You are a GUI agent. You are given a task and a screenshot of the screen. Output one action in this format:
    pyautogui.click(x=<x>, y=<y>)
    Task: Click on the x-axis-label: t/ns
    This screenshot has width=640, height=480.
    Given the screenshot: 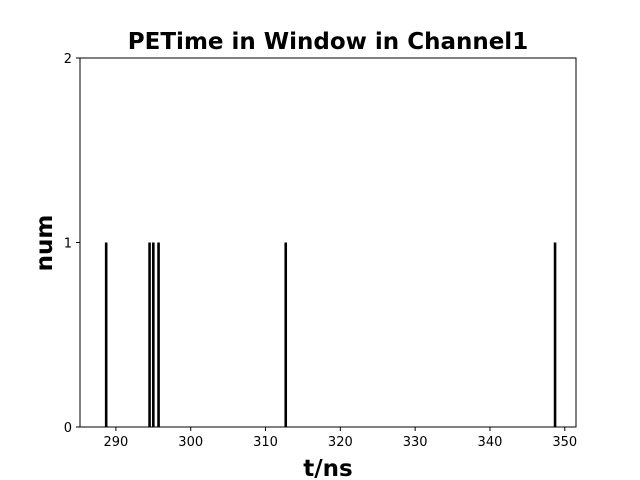 What is the action you would take?
    pyautogui.click(x=327, y=468)
    